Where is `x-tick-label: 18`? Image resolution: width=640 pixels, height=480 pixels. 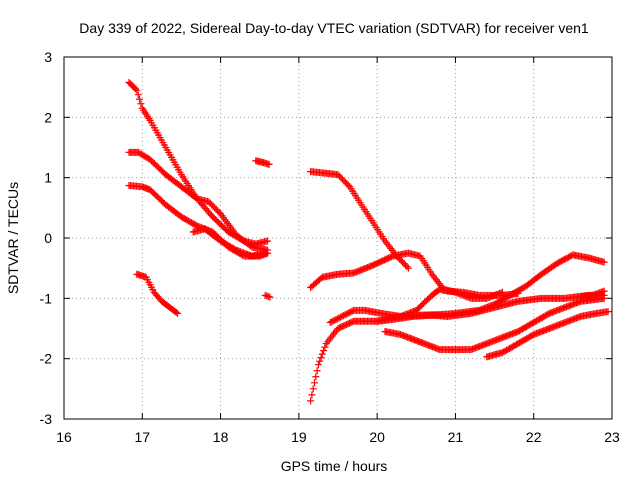 x-tick-label: 18 is located at coordinates (221, 437).